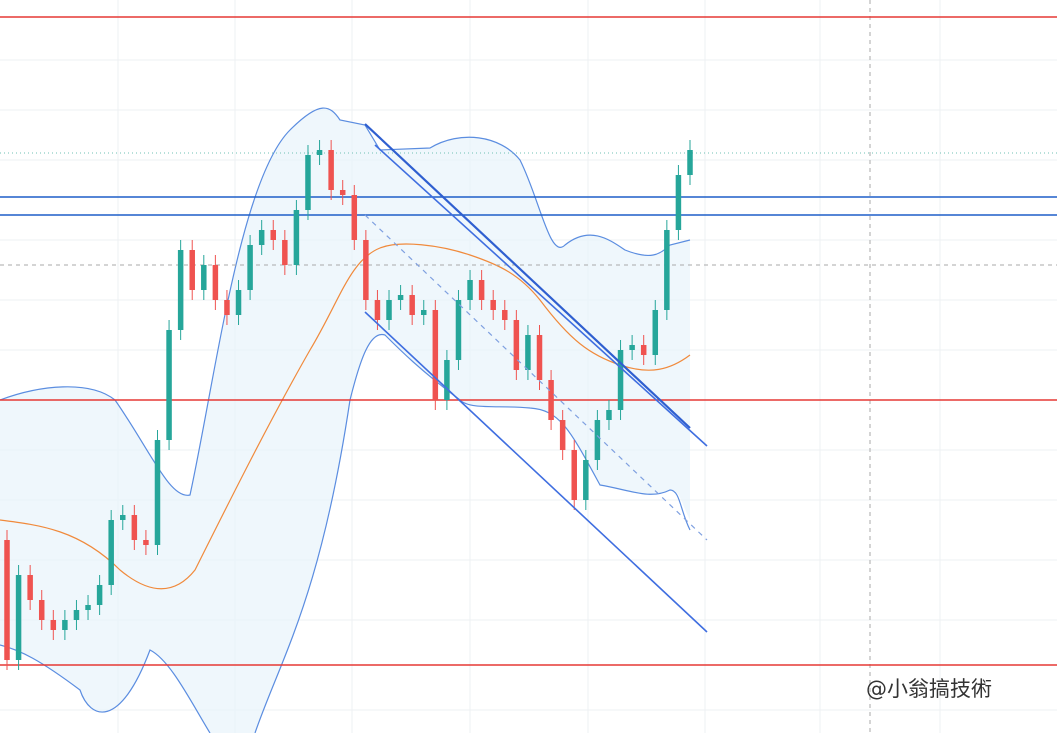 The height and width of the screenshot is (733, 1057). What do you see at coordinates (929, 689) in the screenshot?
I see `watermark: @小翁搞技術` at bounding box center [929, 689].